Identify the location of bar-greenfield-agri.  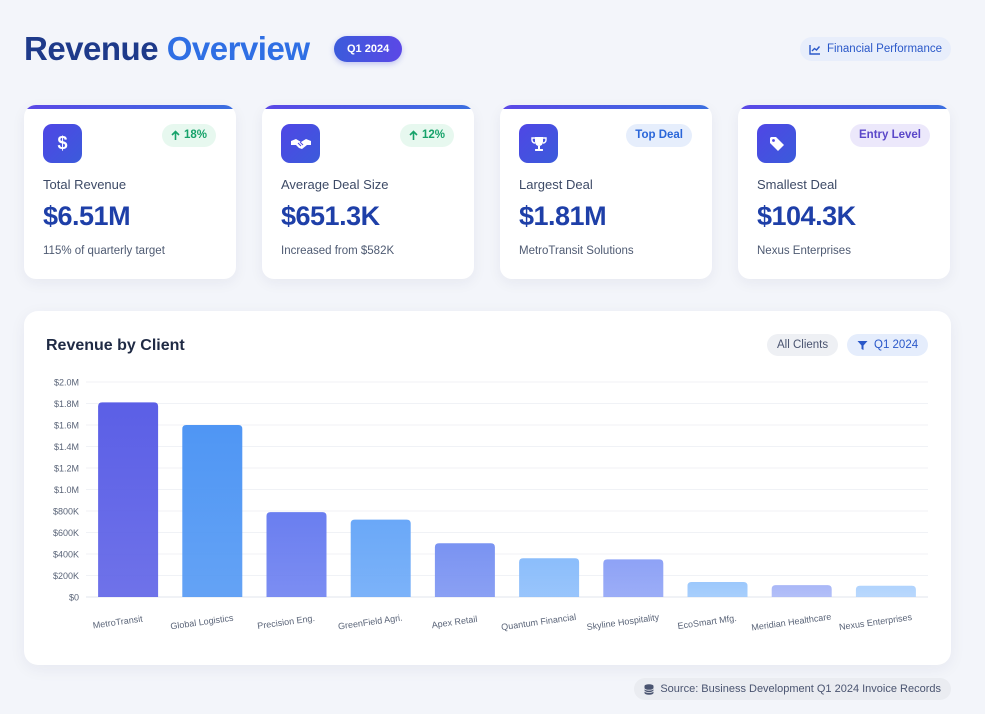
(380, 558).